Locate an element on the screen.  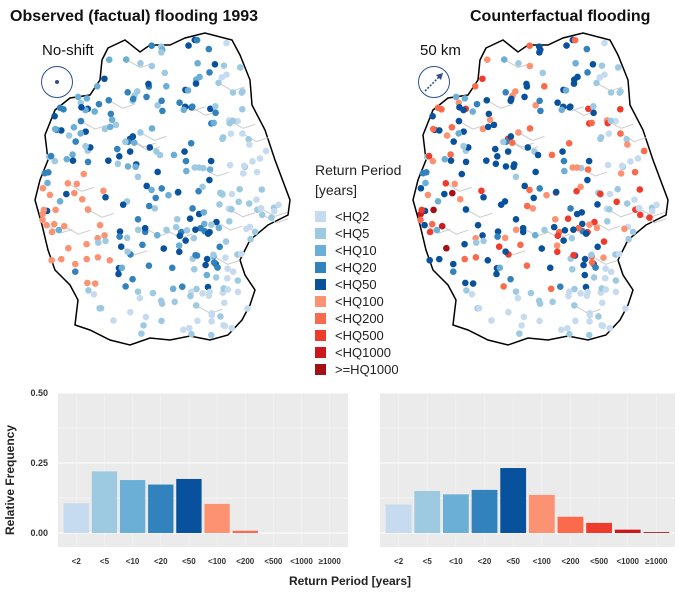
counterfactual-bar-chart: <2 <5 <10 <20 <50 <100 <200 <500 <1000 ≥1000 is located at coordinates (527, 479).